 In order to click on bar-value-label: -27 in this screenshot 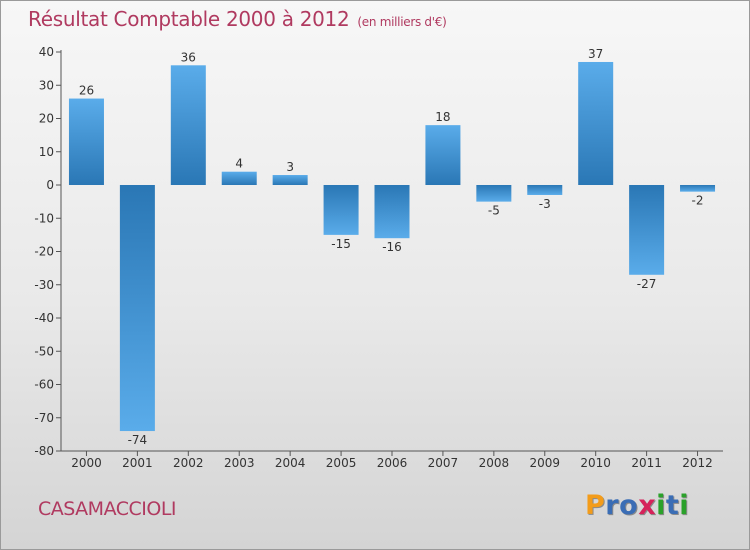, I will do `click(647, 284)`.